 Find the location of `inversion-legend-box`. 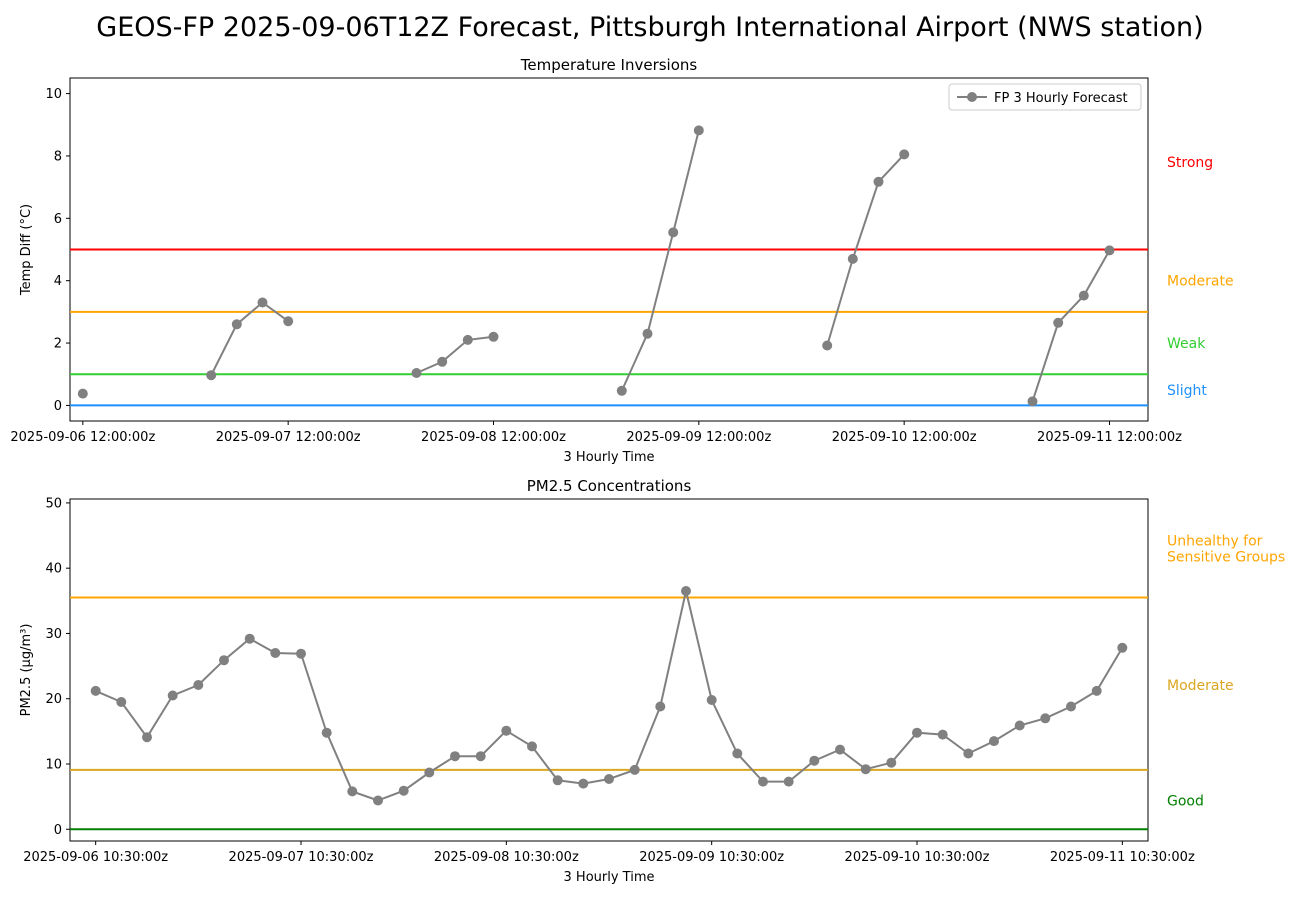

inversion-legend-box is located at coordinates (1045, 97).